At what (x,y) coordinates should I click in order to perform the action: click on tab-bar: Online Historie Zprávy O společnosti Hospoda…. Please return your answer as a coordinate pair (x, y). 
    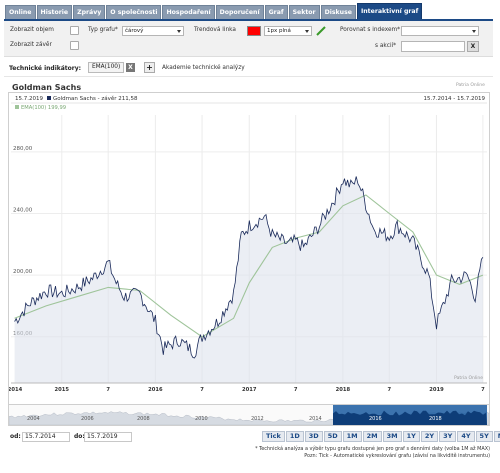
    Looking at the image, I should click on (214, 11).